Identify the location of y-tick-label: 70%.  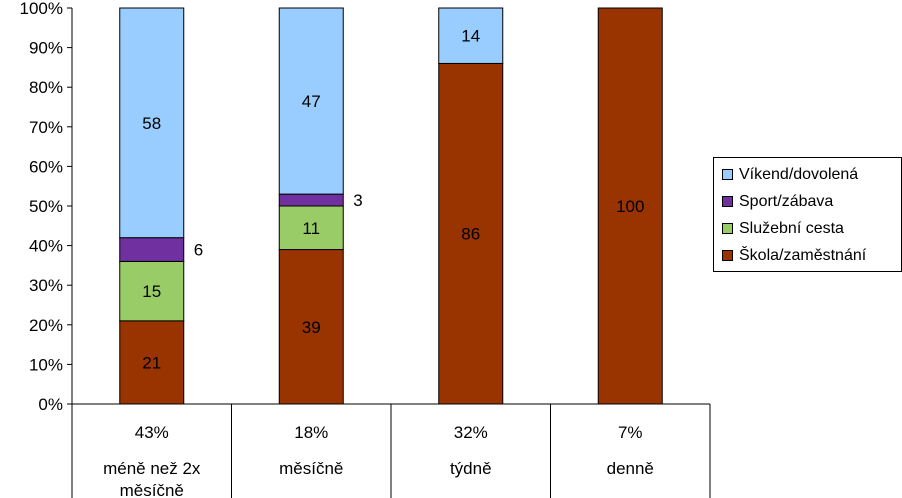
(46, 127).